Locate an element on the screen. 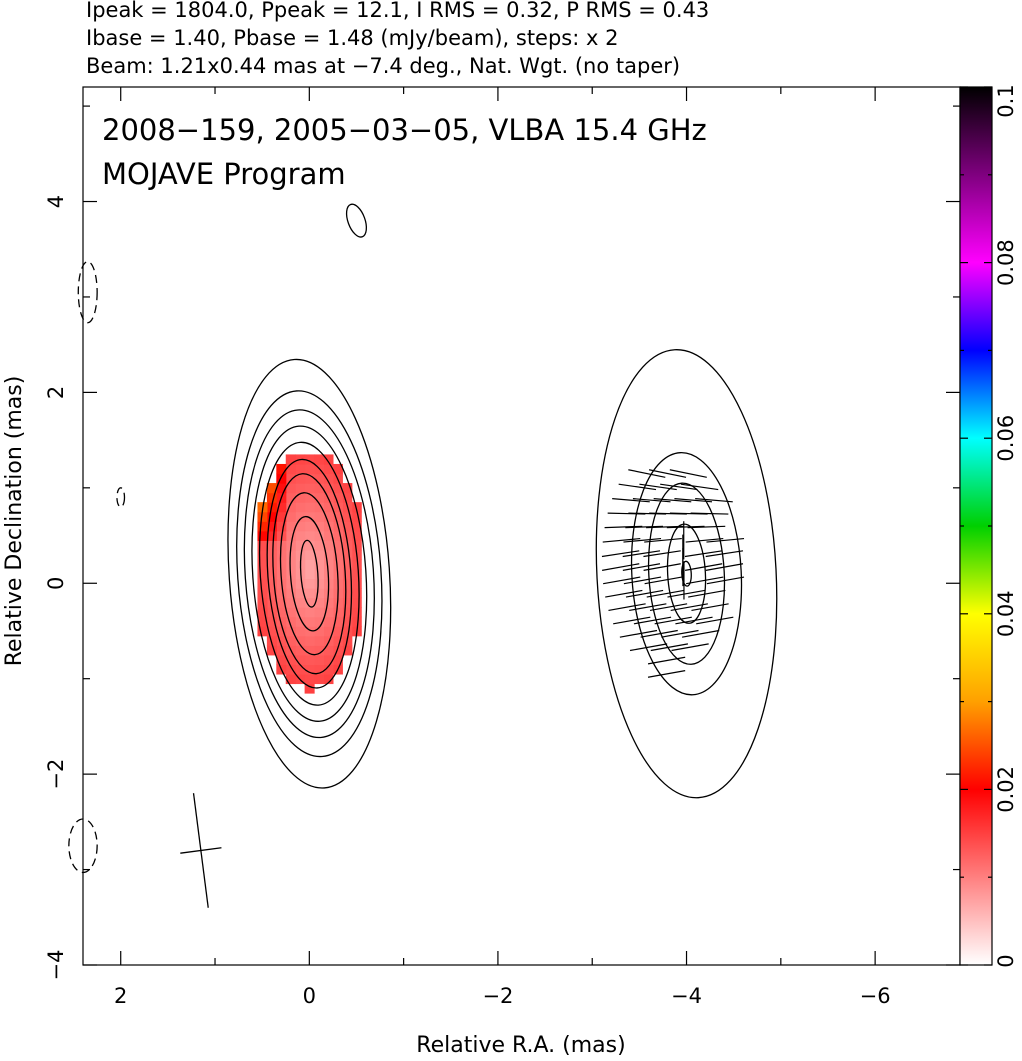 The height and width of the screenshot is (1061, 1022). colorbar-tick-label: 0.06 is located at coordinates (1006, 438).